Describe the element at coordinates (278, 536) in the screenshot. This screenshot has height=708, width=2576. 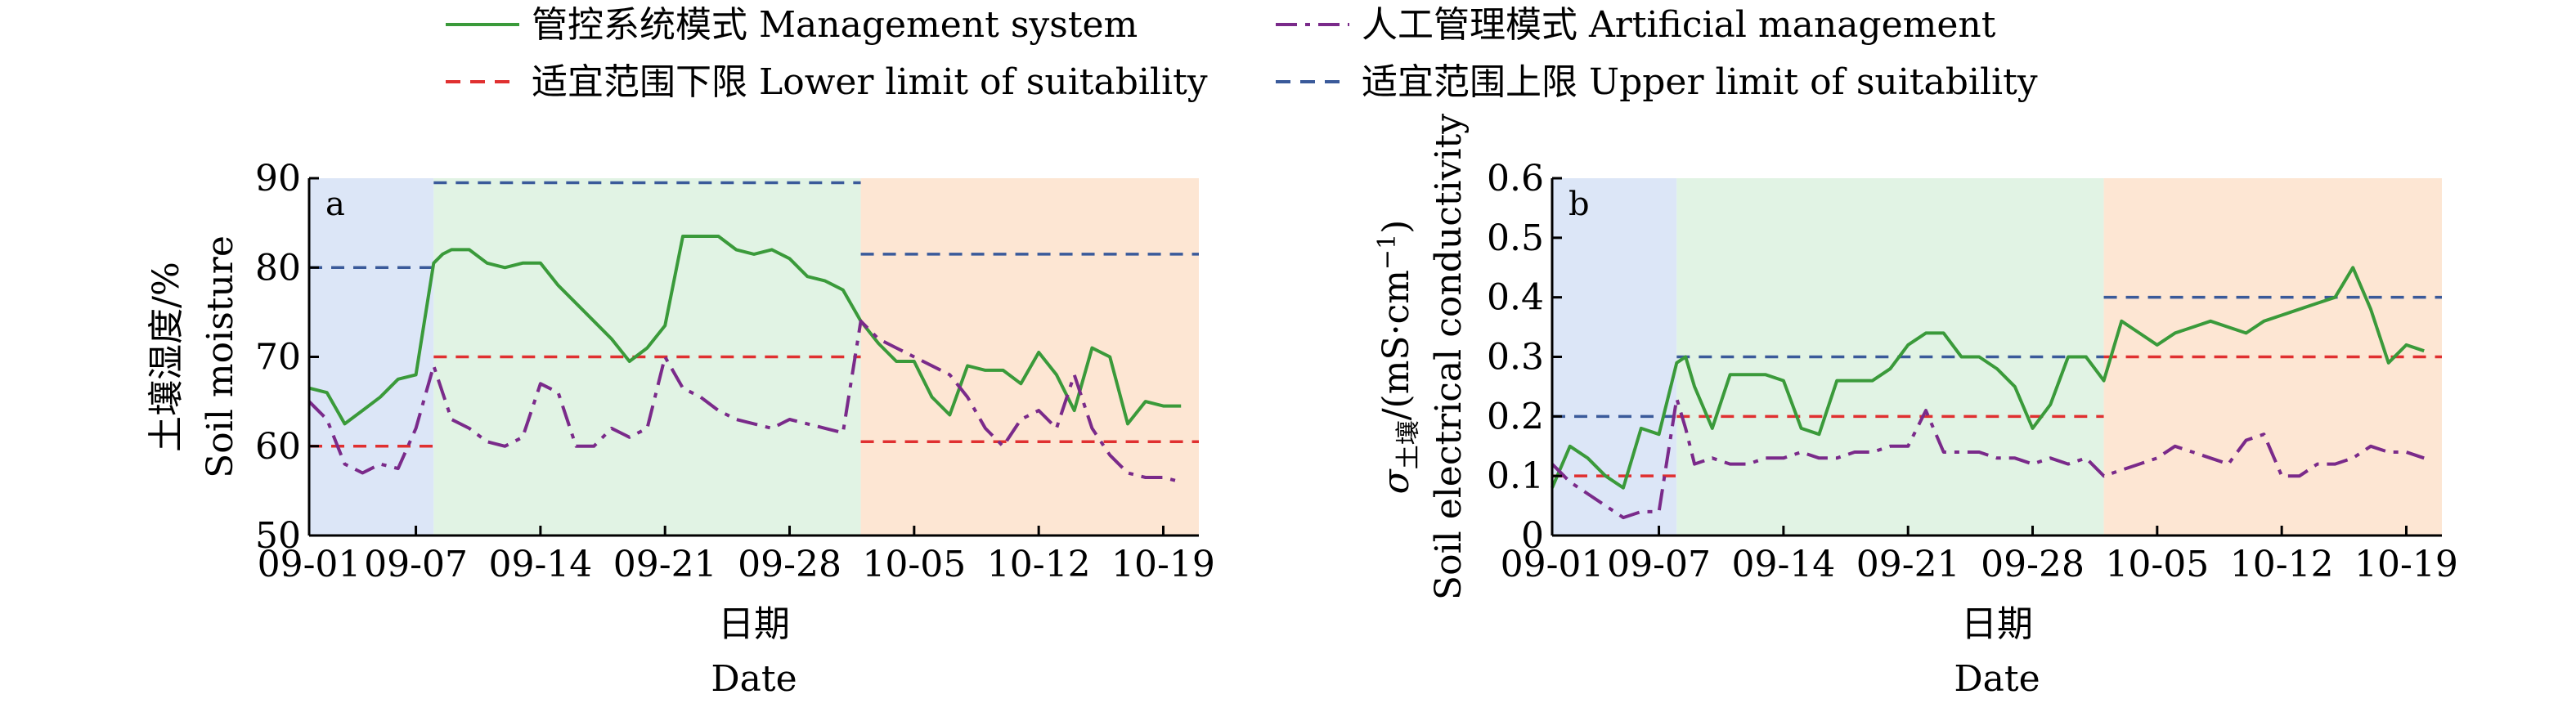
I see `y-tick-label: 50` at that location.